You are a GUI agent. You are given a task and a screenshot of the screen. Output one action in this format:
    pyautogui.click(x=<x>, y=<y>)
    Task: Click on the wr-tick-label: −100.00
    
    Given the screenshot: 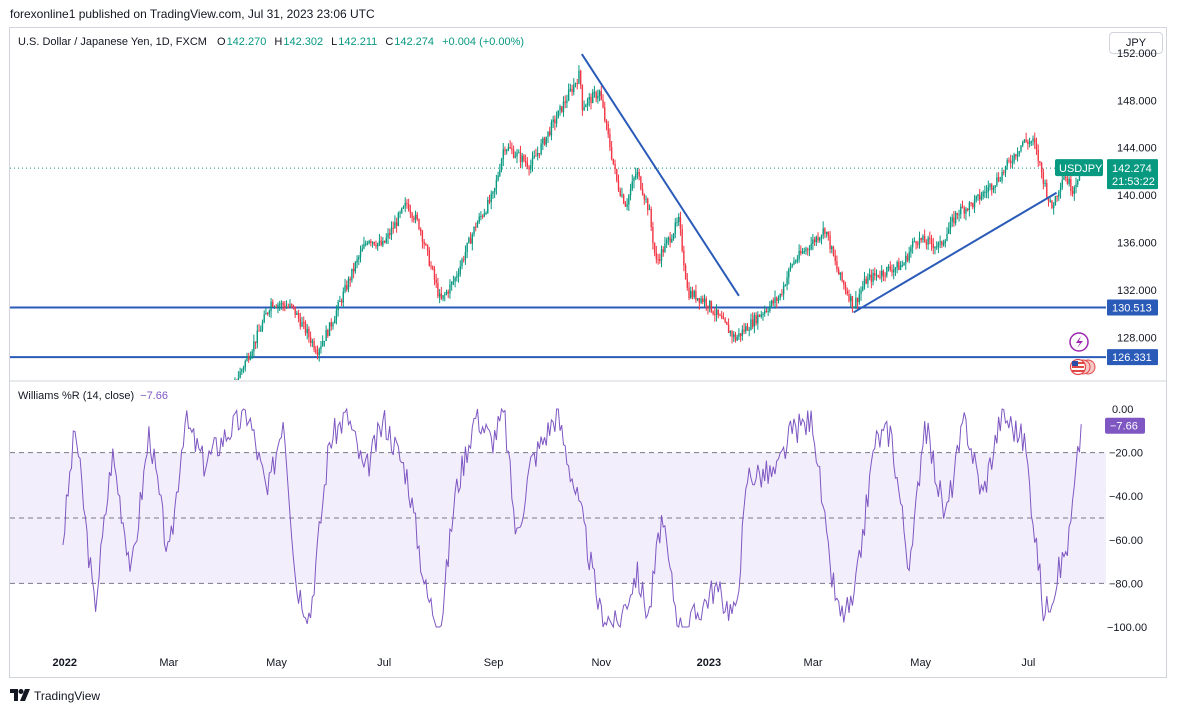 What is the action you would take?
    pyautogui.click(x=1127, y=628)
    